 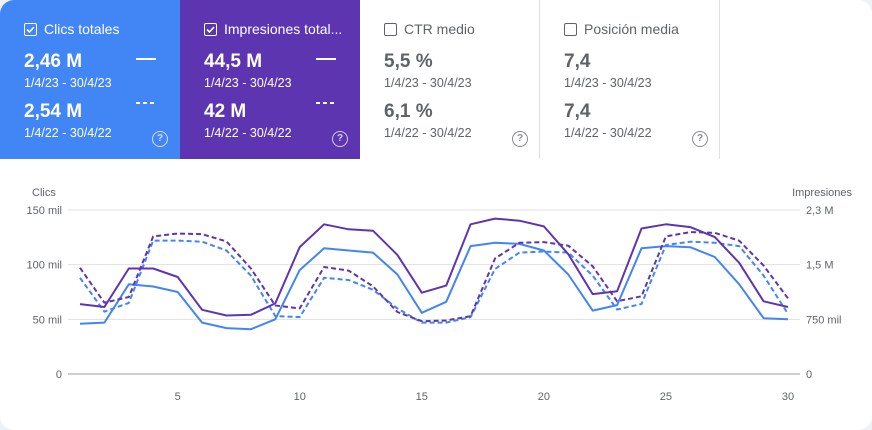 I want to click on metric-value-current: 44,5 M, so click(x=233, y=61).